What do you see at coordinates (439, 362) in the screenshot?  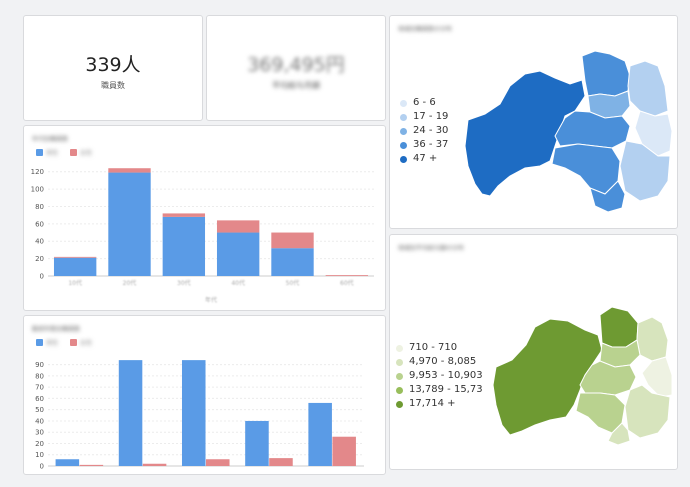 I see `map-legend-item: 4,970 - 8,085` at bounding box center [439, 362].